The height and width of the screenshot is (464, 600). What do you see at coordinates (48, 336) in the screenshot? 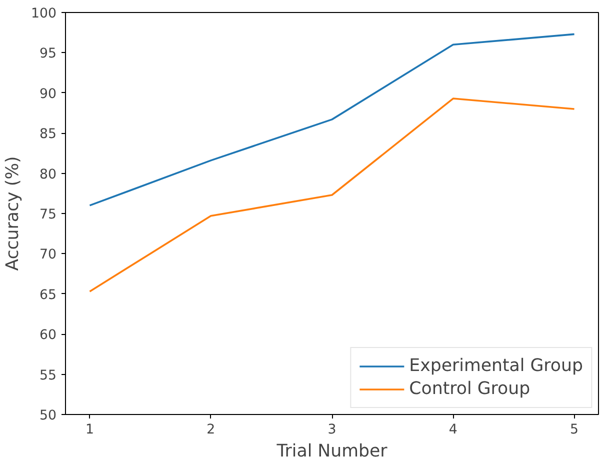
I see `y-tick-label: 60` at bounding box center [48, 336].